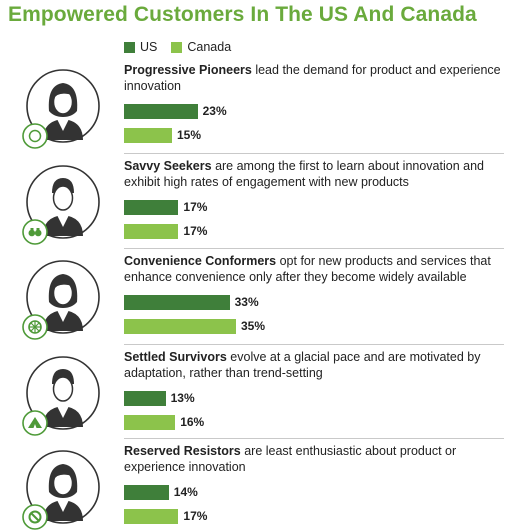  Describe the element at coordinates (200, 261) in the screenshot. I see `segment-name: Convenience Conformers` at that location.